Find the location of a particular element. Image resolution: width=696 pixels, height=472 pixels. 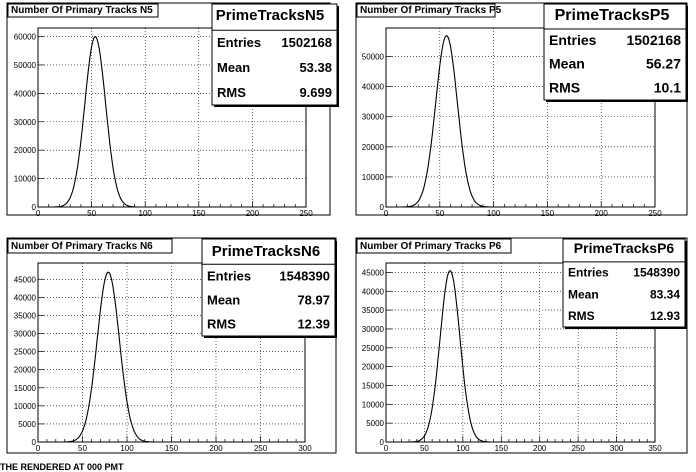

chart-title: Number Of Primary Tracks N5 is located at coordinates (82, 10).